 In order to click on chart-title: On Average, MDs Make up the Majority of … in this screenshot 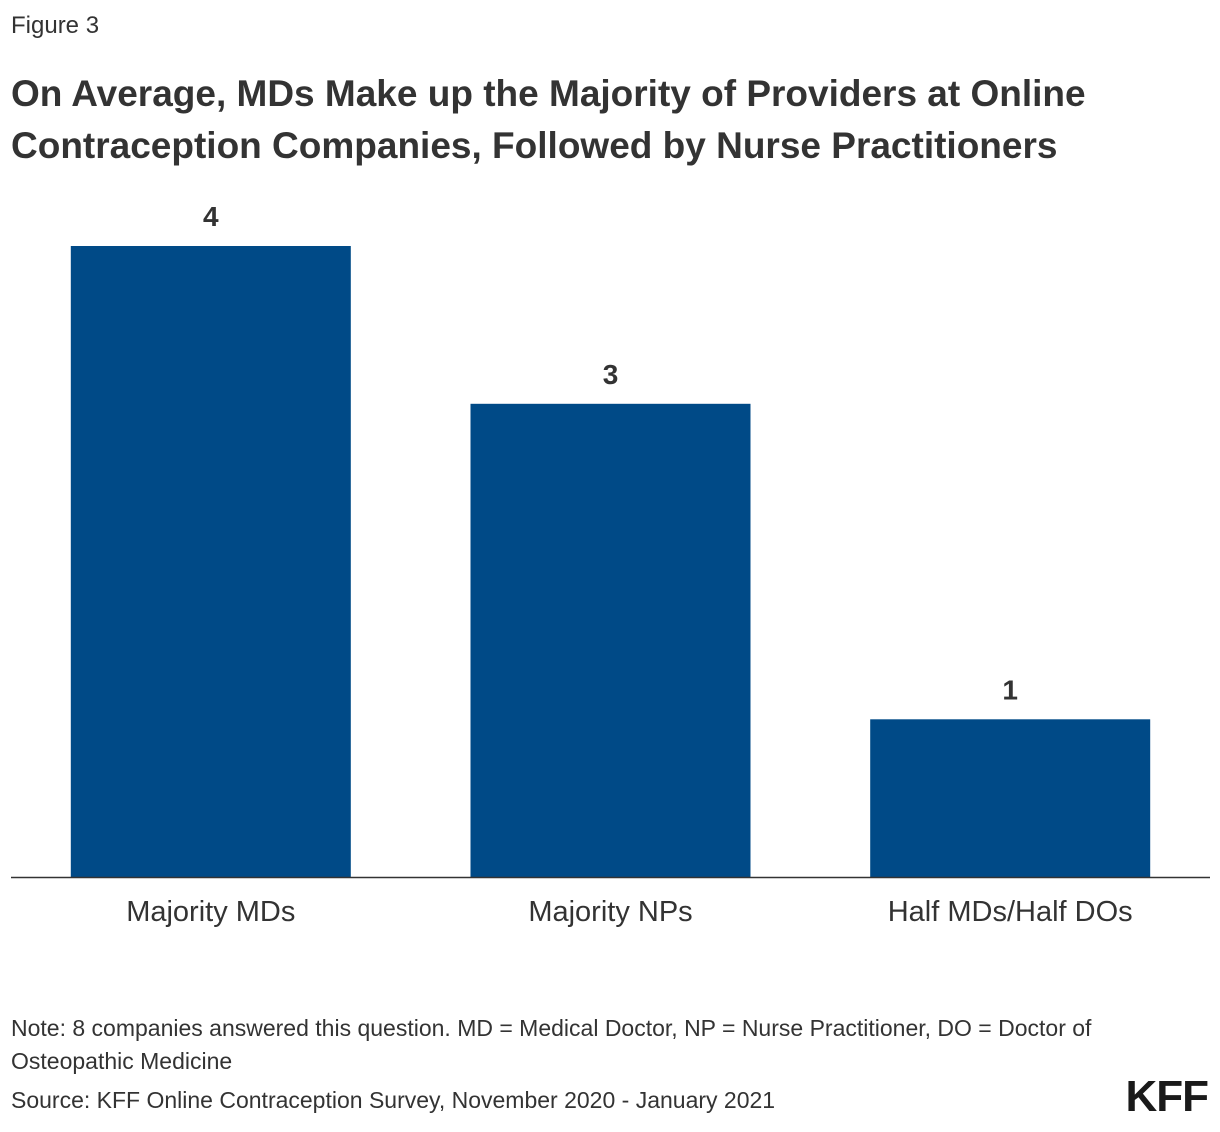, I will do `click(548, 119)`.